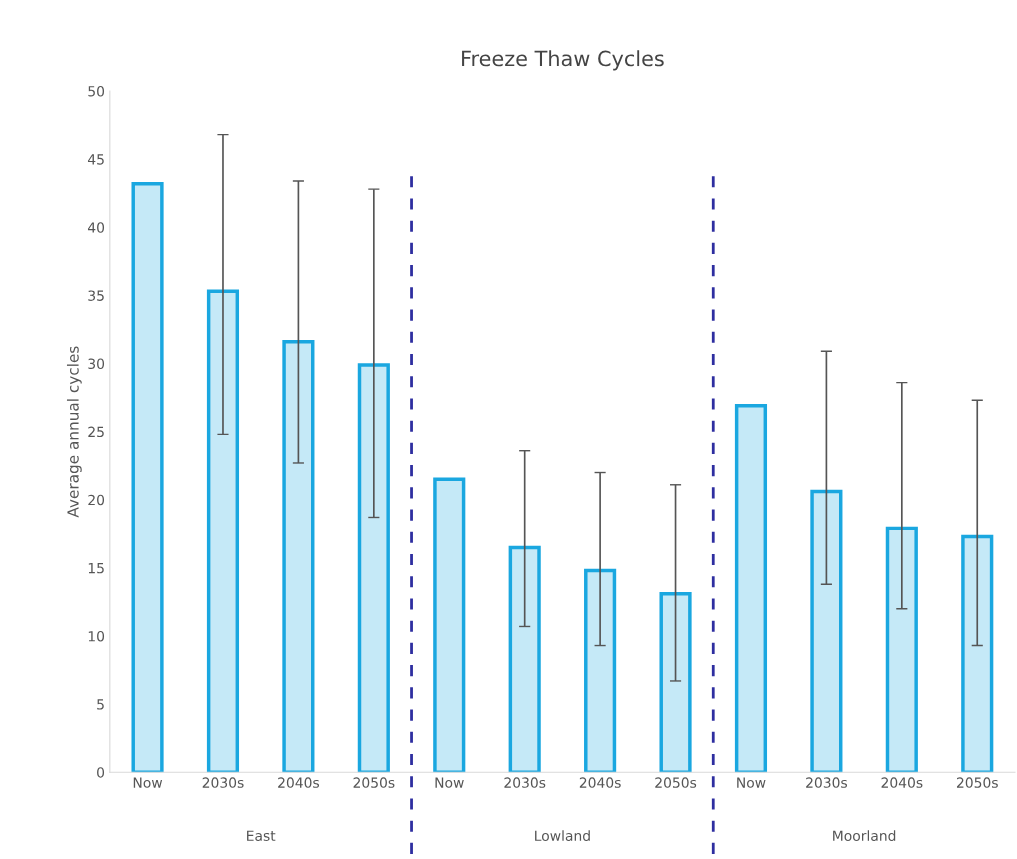  Describe the element at coordinates (100, 704) in the screenshot. I see `y-tick-label: 5` at that location.